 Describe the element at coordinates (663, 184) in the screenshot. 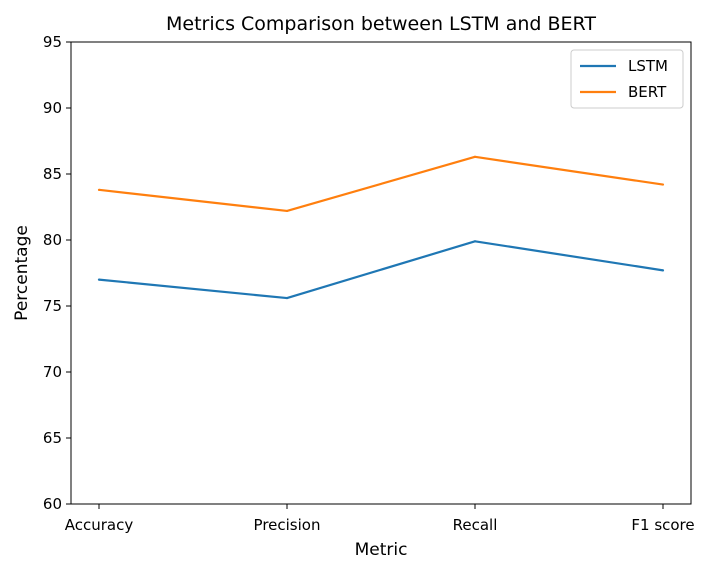

I see `data-point-bert-f1-score` at that location.